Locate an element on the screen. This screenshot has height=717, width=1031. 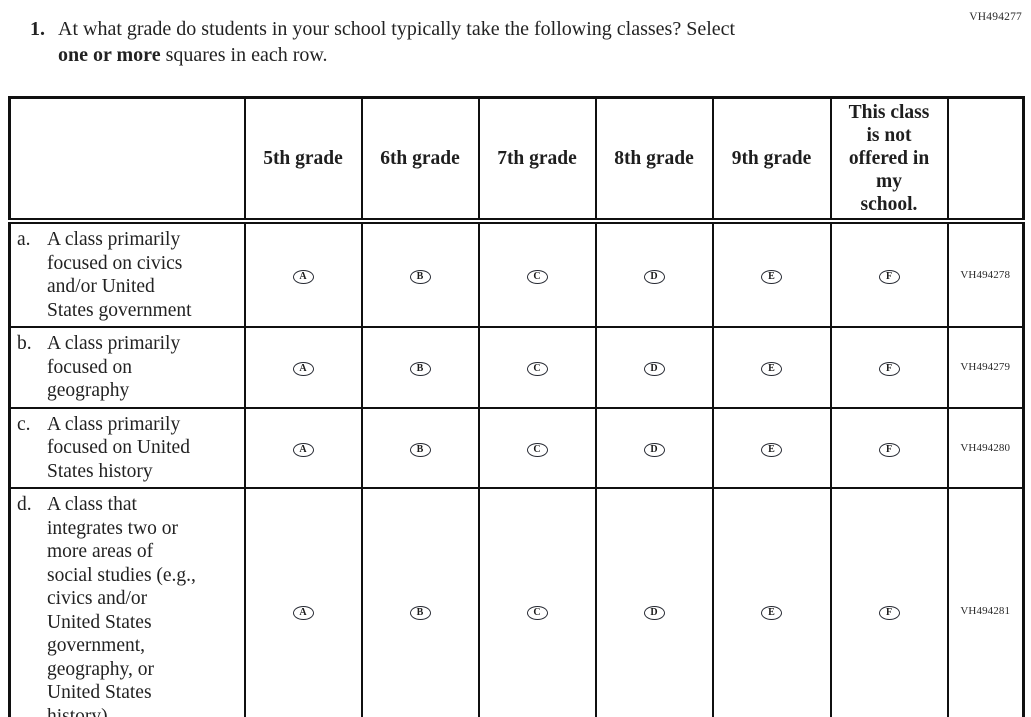
row-a-letter: a. is located at coordinates (24, 239).